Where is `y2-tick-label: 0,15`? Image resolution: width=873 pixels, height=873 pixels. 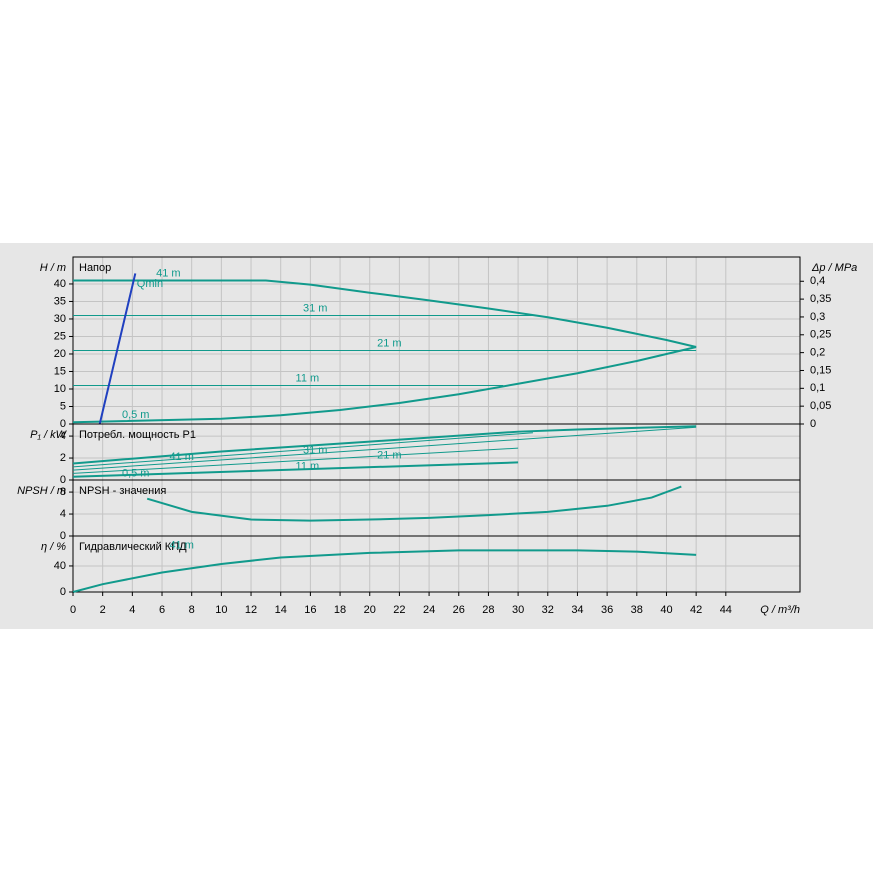 y2-tick-label: 0,15 is located at coordinates (820, 370).